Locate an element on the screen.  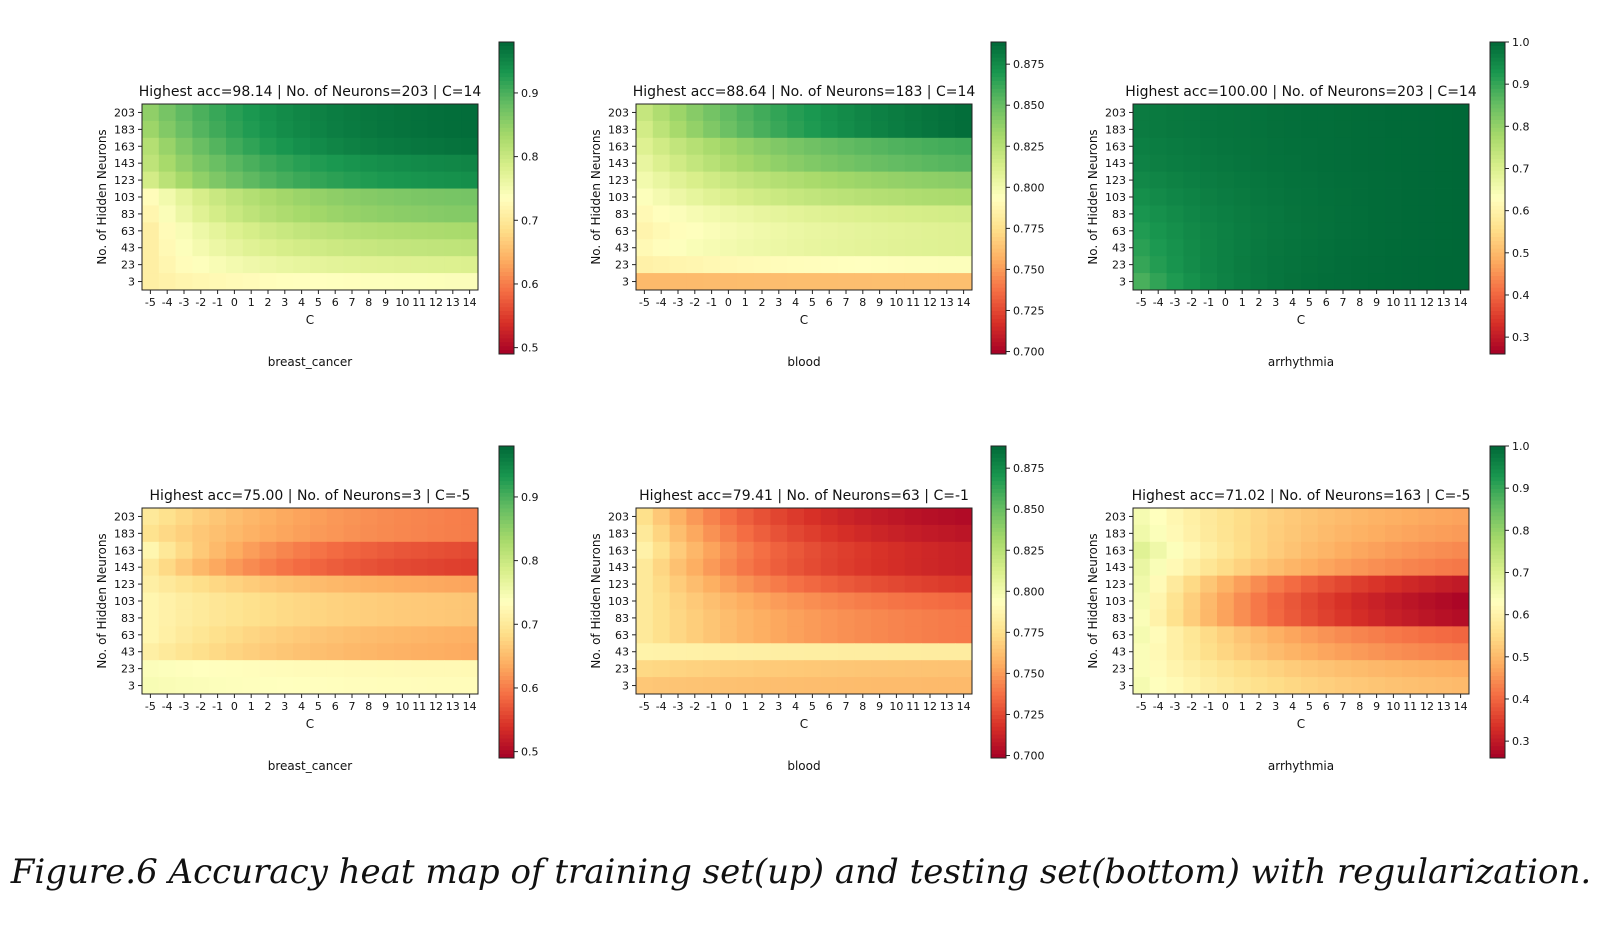
dataset-label: arrhythmia is located at coordinates (1301, 766).